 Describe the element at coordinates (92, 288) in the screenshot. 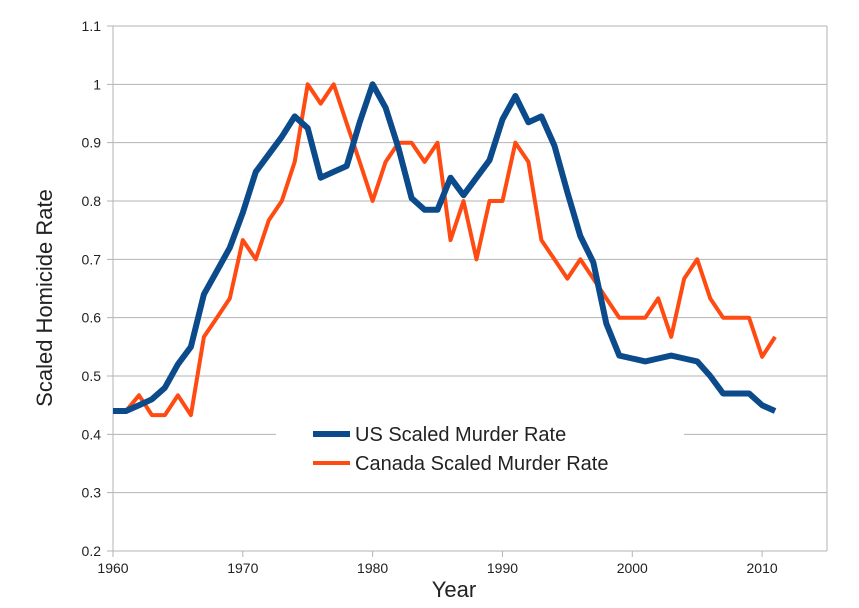

I see `y-tick-labels: 0.2 0.3 0.4 0.5 0.6 0.7 0.8 0.9 1 1.1` at that location.